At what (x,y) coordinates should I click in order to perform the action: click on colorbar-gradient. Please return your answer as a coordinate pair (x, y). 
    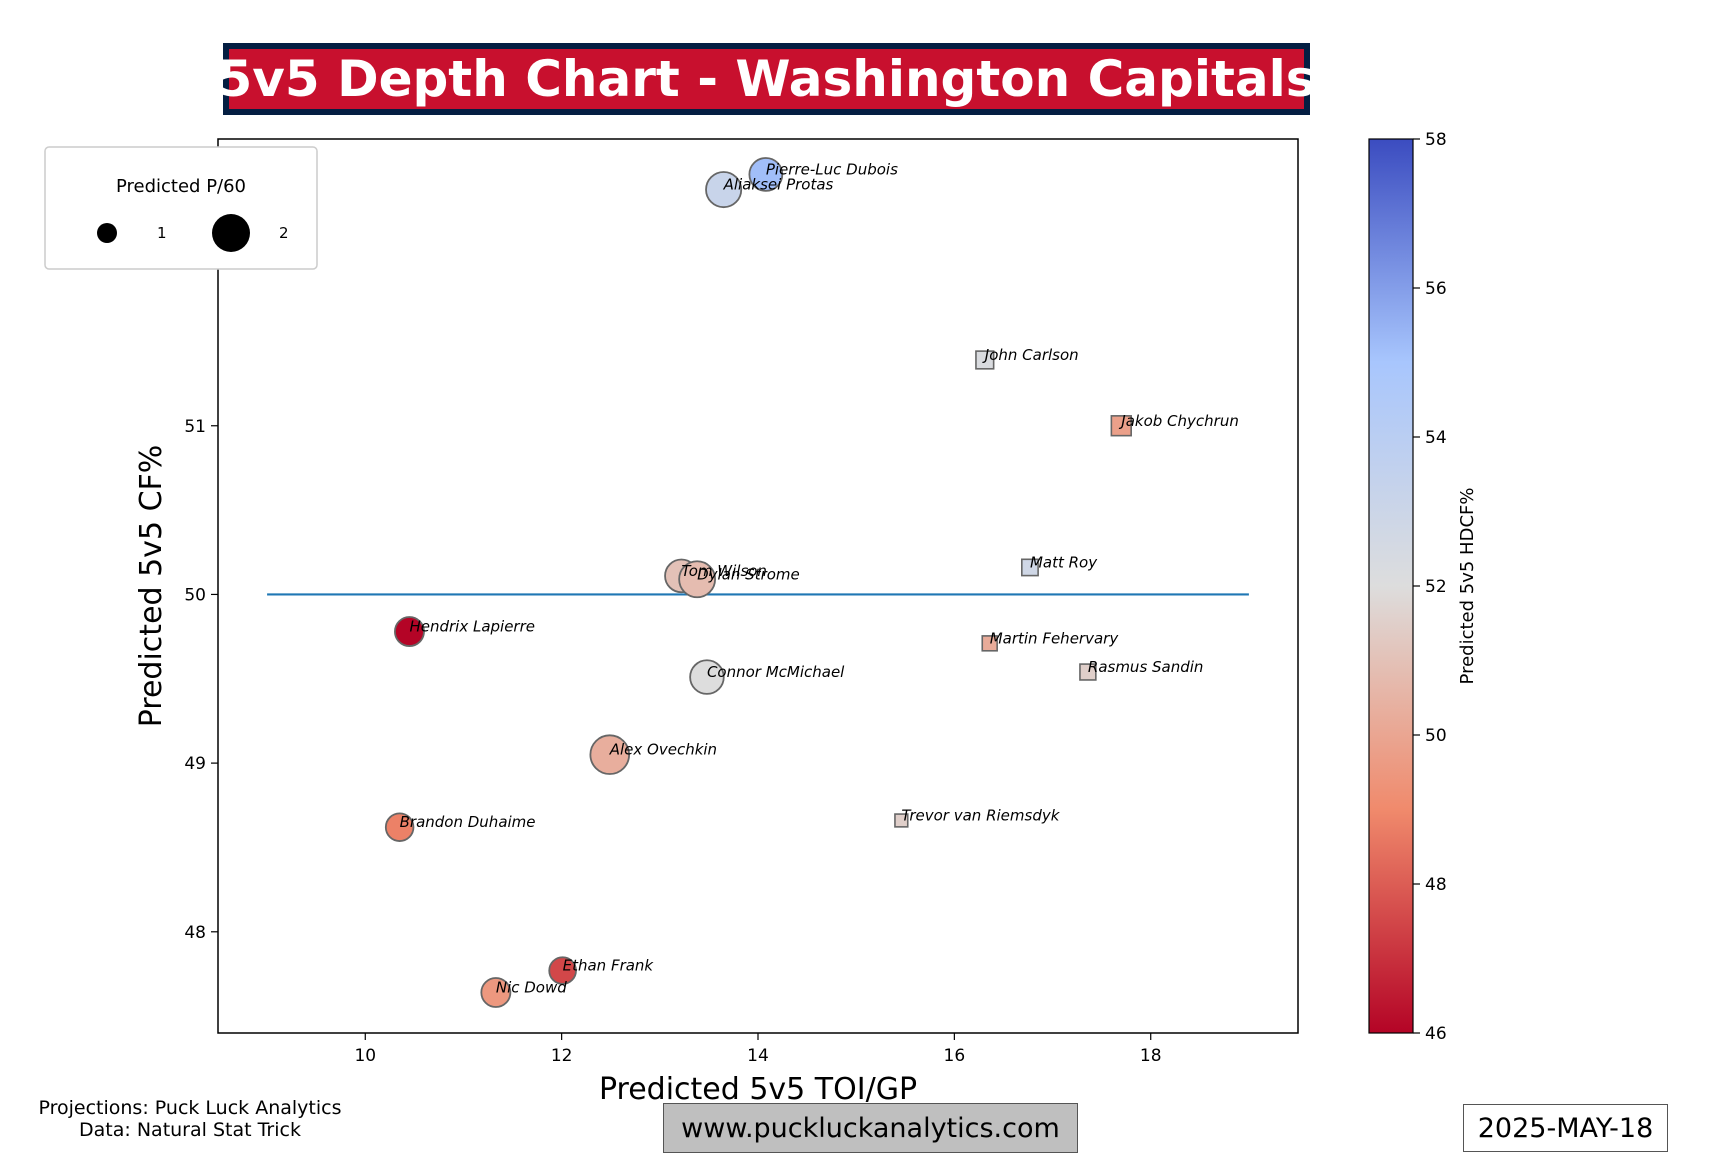
    Looking at the image, I should click on (1391, 586).